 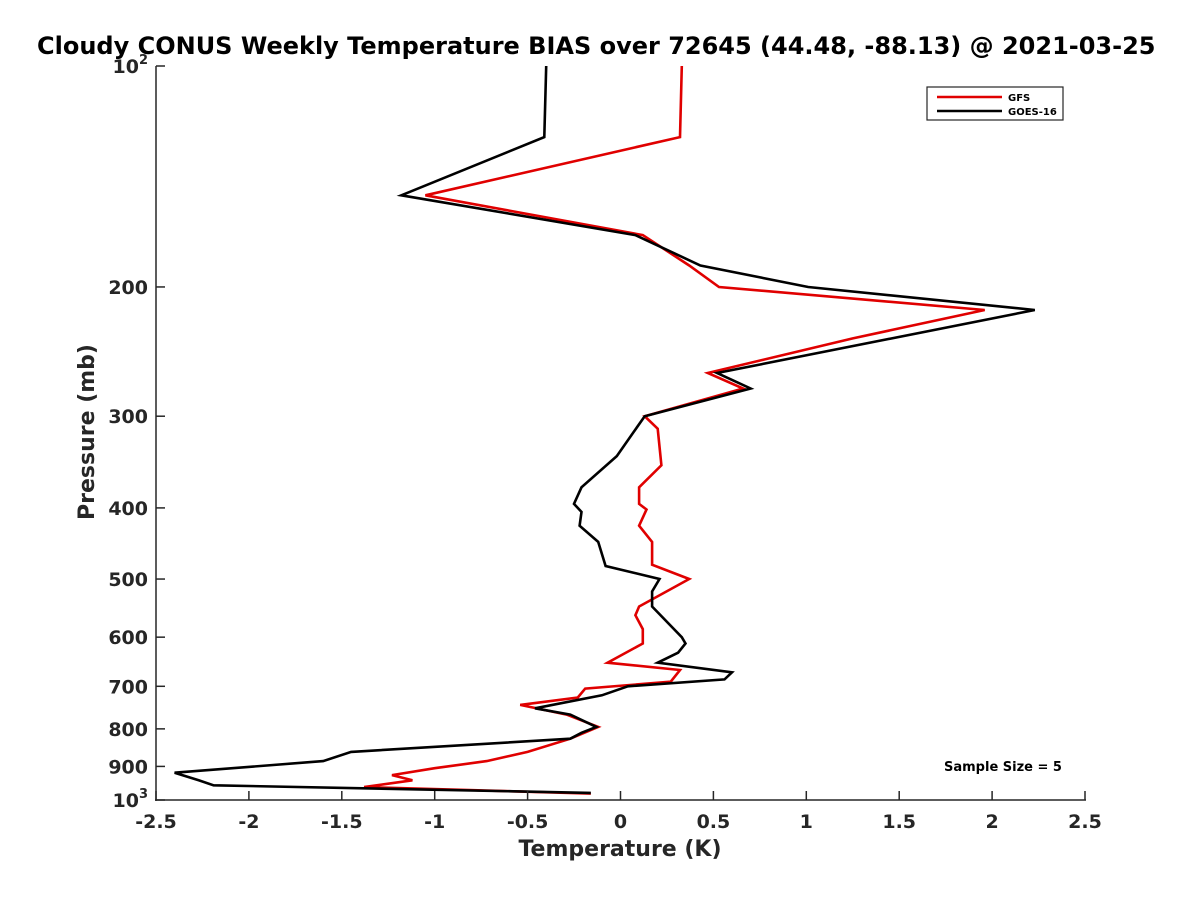 What do you see at coordinates (87, 432) in the screenshot?
I see `y-axis-label: Pressure (mb)` at bounding box center [87, 432].